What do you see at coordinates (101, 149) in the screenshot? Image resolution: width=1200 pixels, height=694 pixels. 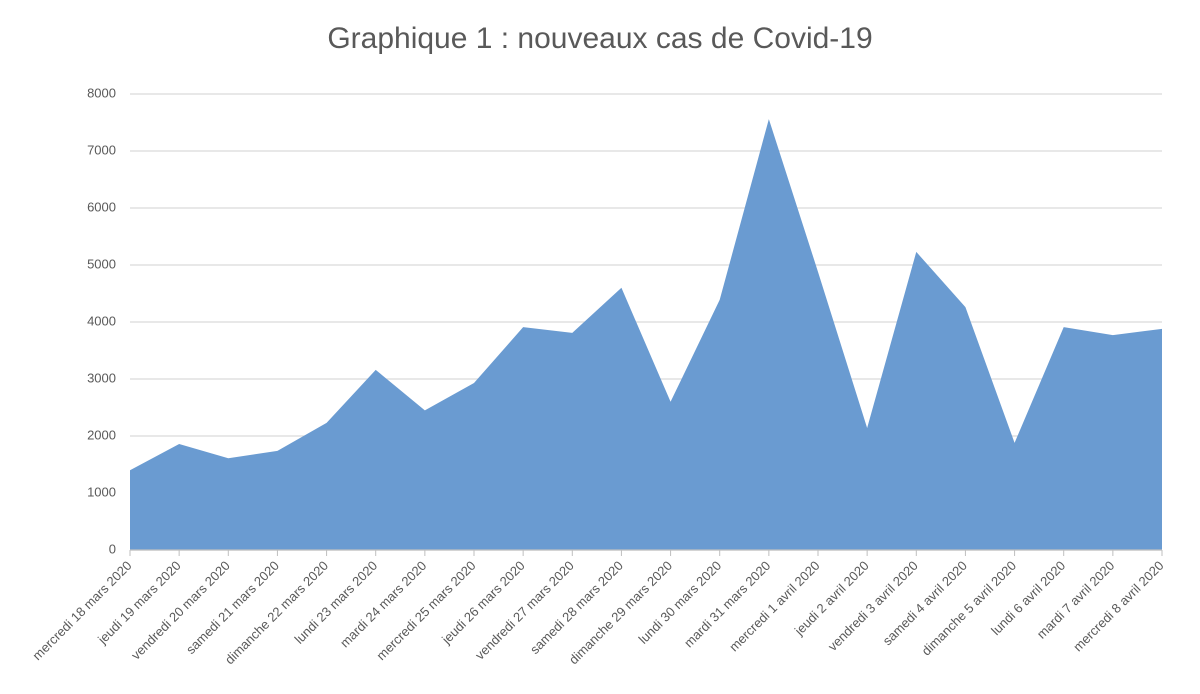 I see `y-tick-label: 7000` at bounding box center [101, 149].